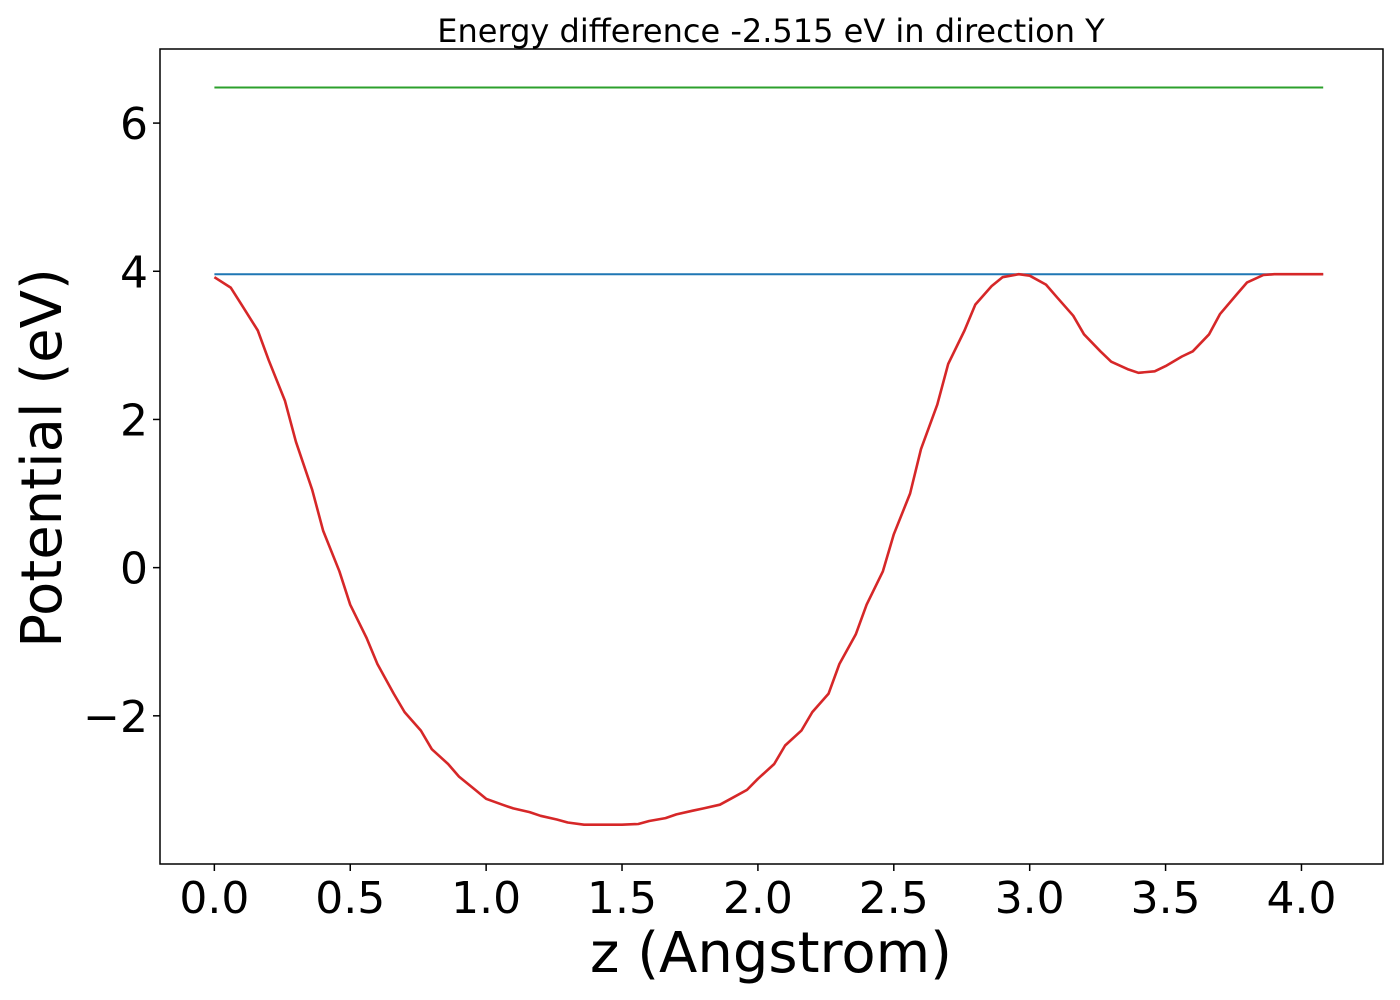 The width and height of the screenshot is (1400, 1000). I want to click on x-tick-label: 1.0, so click(486, 898).